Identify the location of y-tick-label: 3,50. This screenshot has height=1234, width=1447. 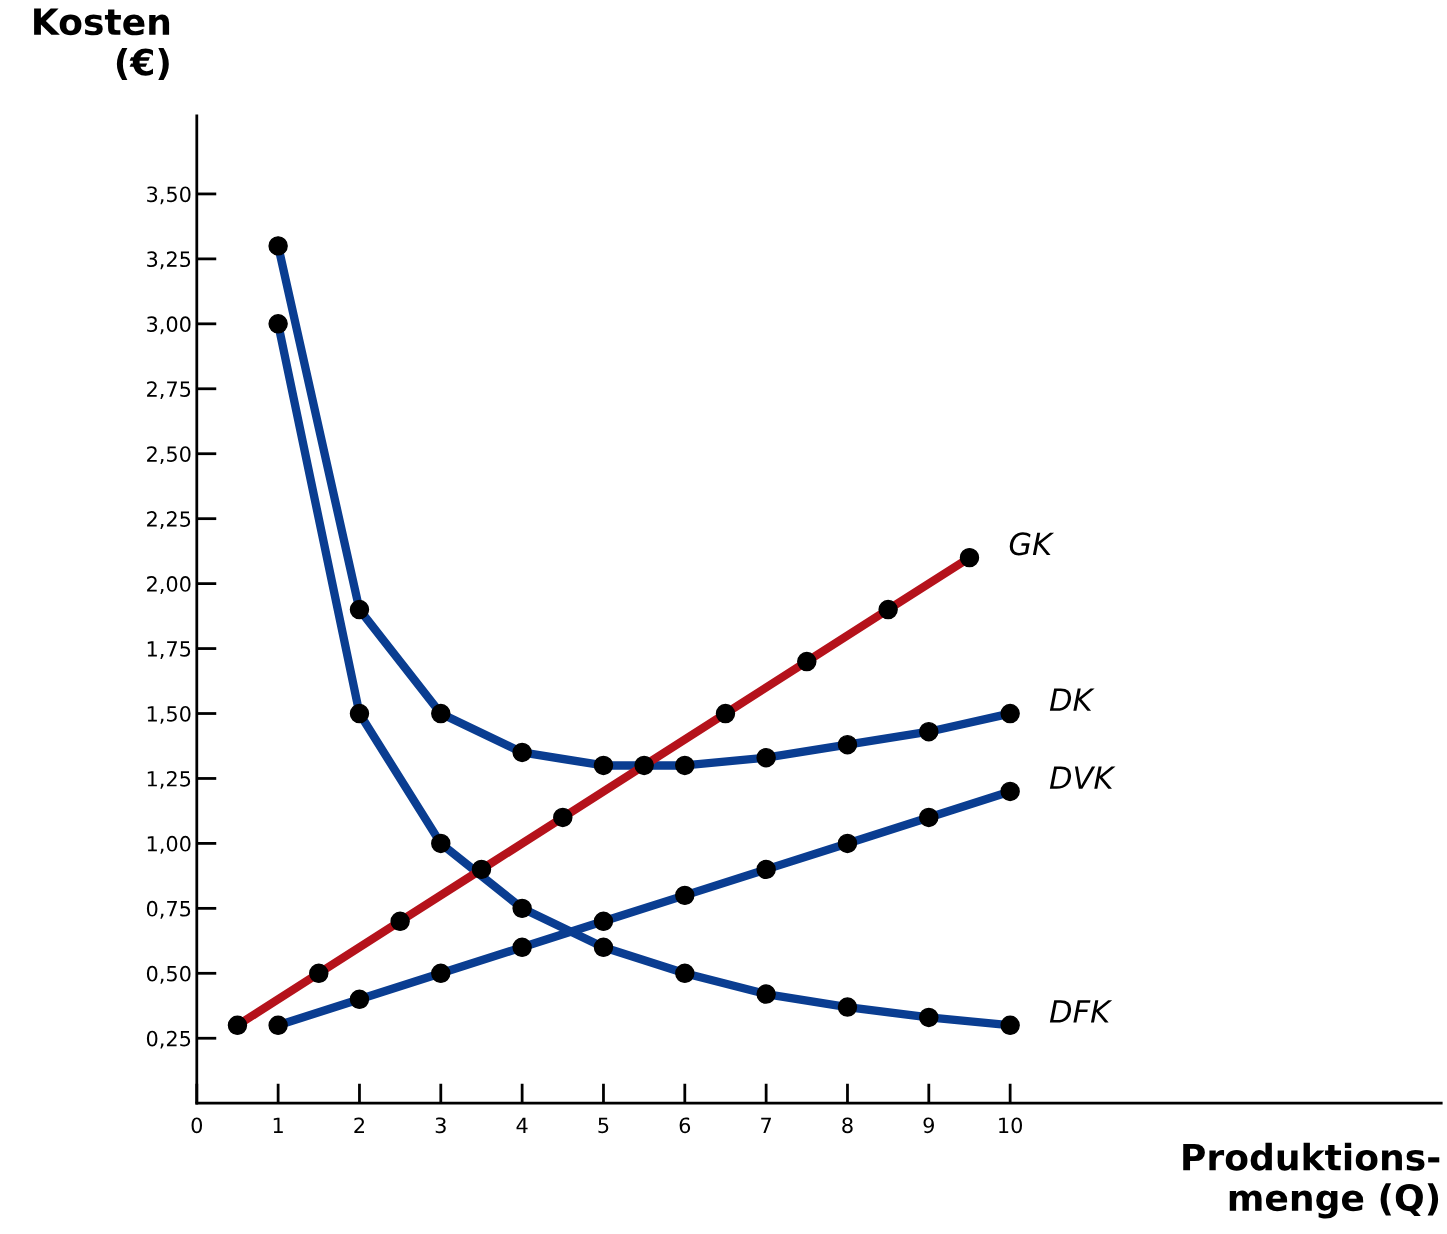
(169, 195).